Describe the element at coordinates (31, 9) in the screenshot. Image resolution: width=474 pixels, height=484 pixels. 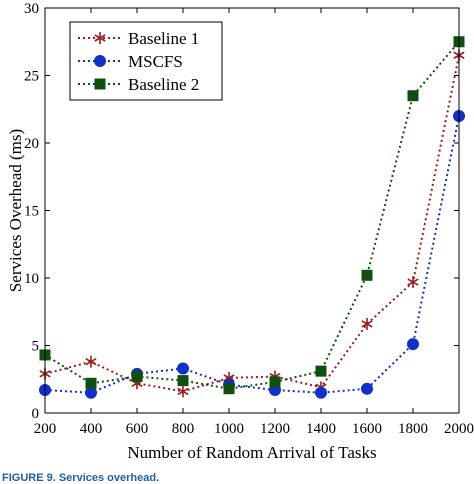
I see `y-tick-label: 30` at that location.